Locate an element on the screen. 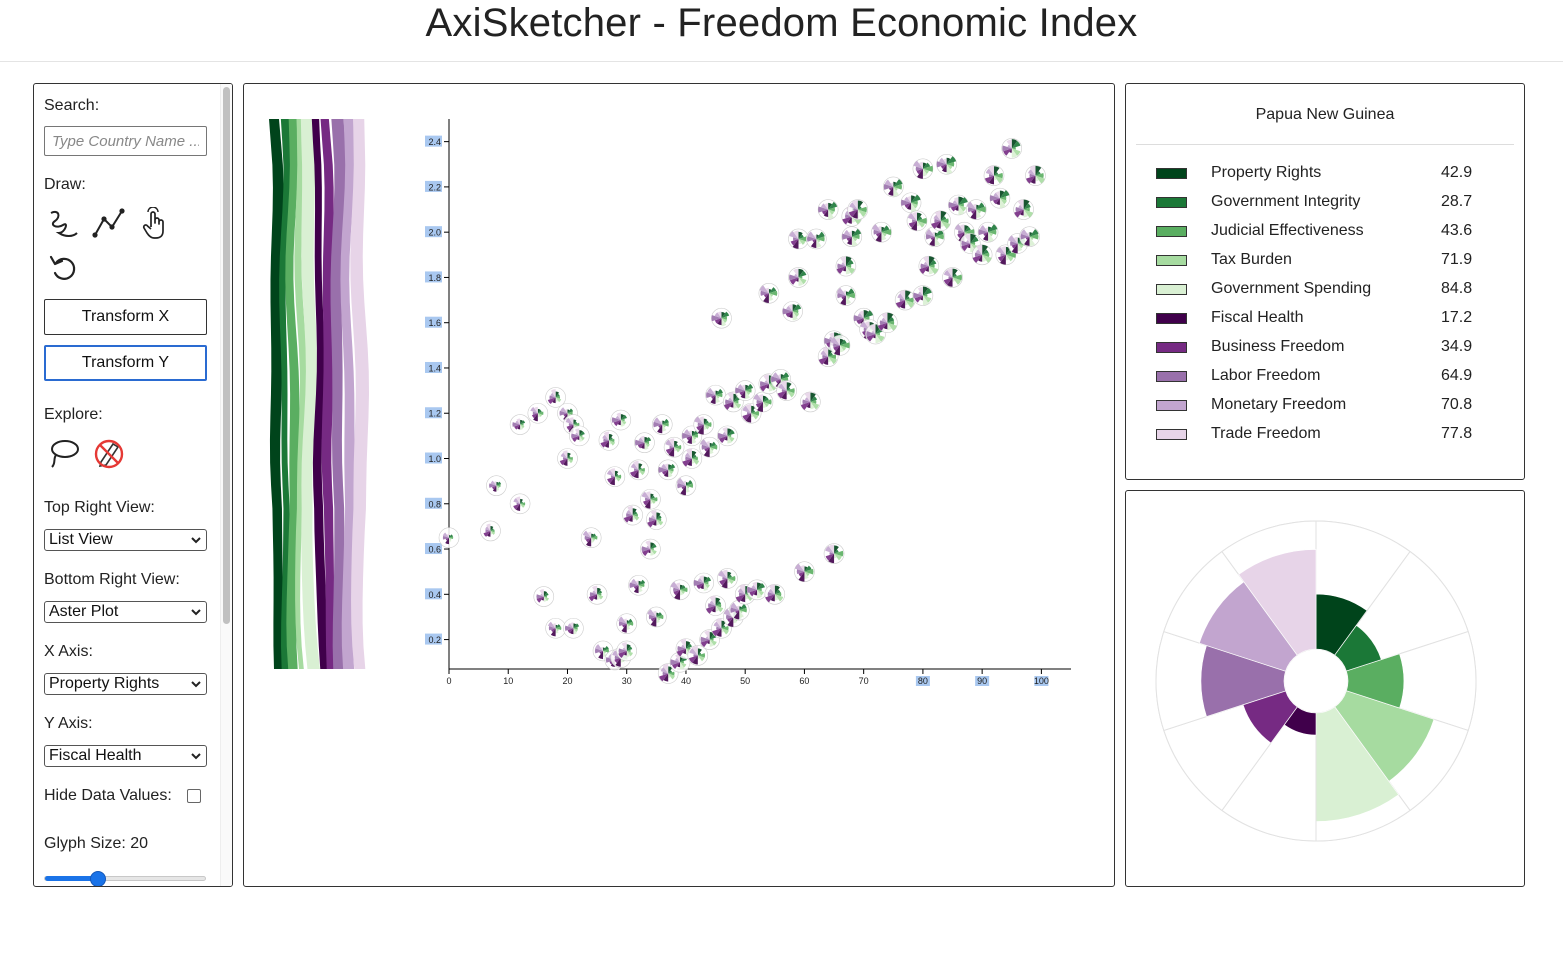 The height and width of the screenshot is (977, 1563). country-search-input is located at coordinates (125, 141).